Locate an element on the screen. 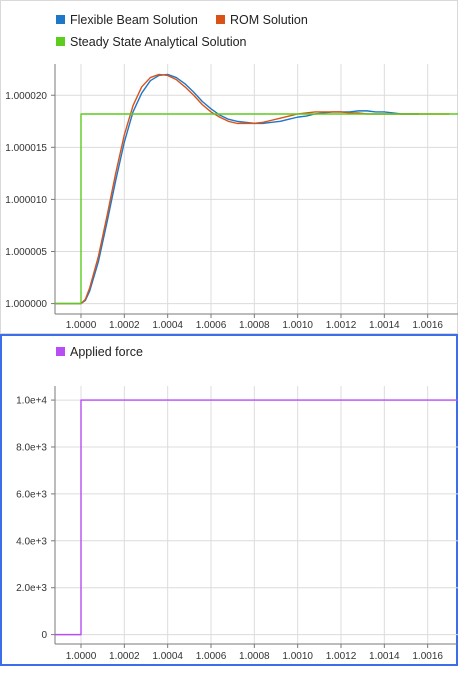  legend-label: ROM Solution is located at coordinates (269, 20).